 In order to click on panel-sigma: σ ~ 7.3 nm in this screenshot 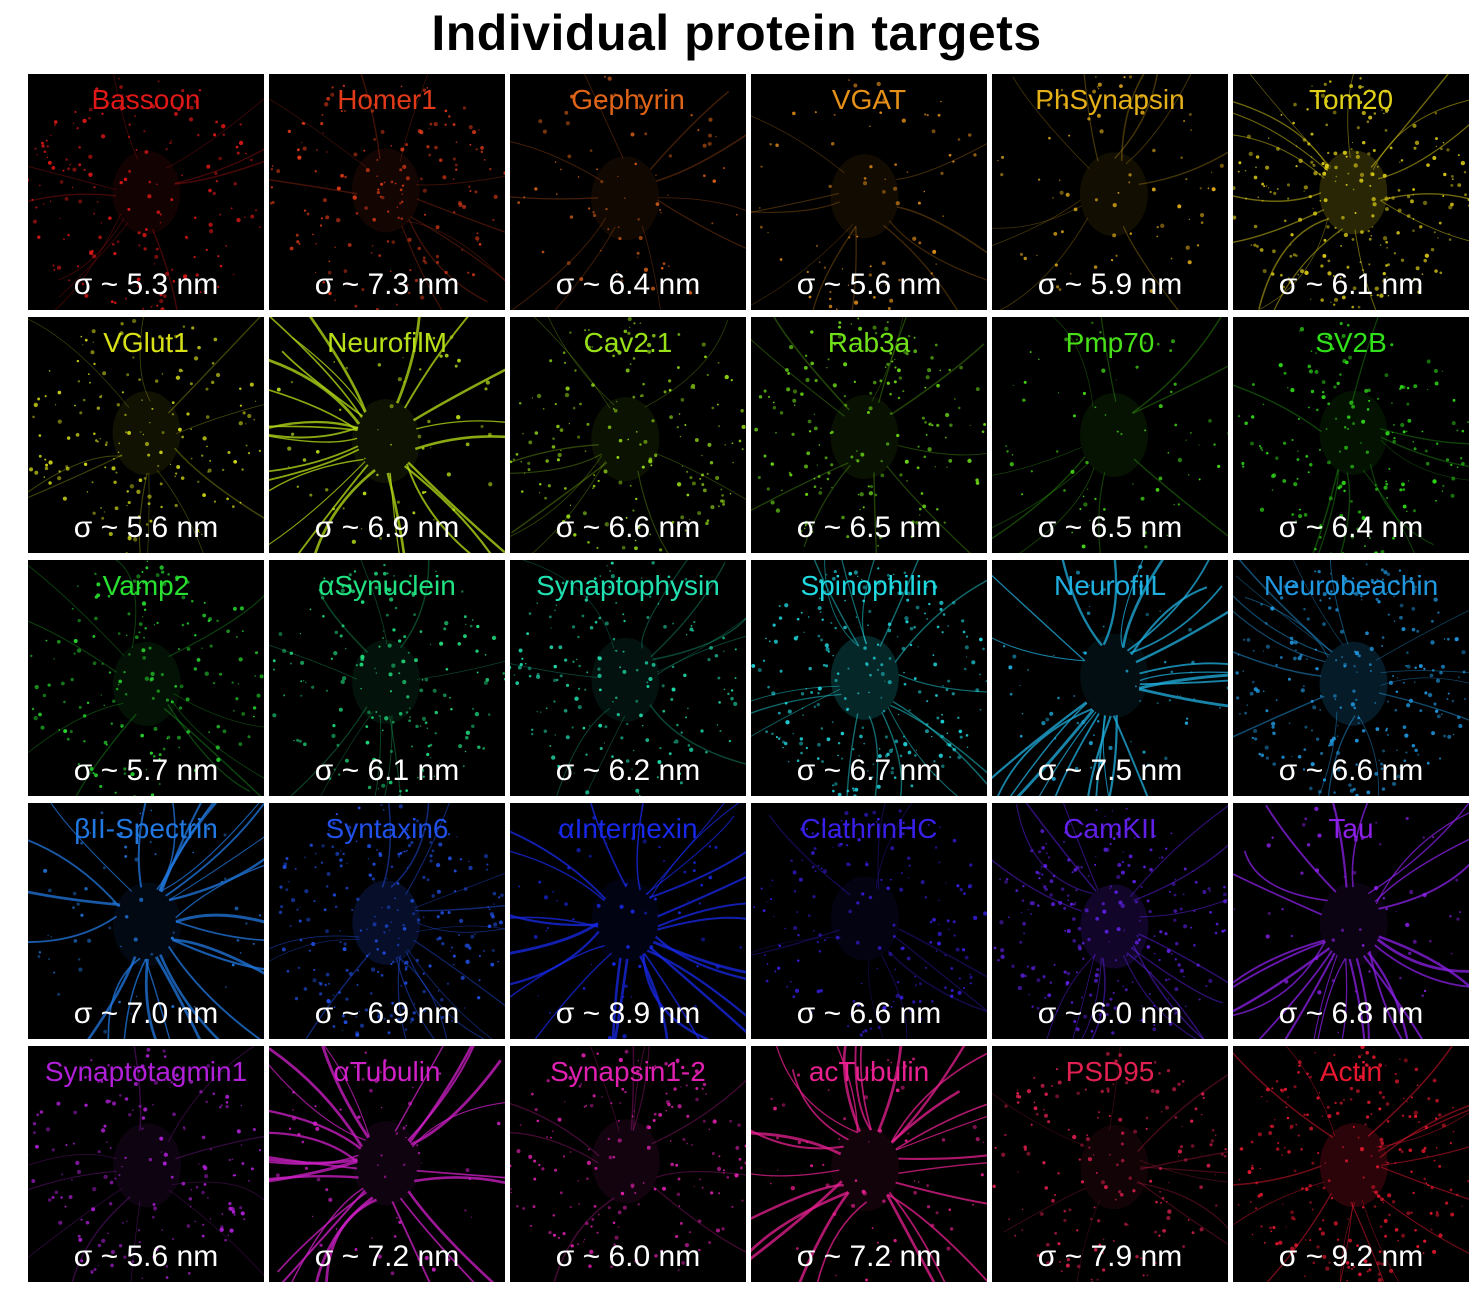, I will do `click(387, 284)`.